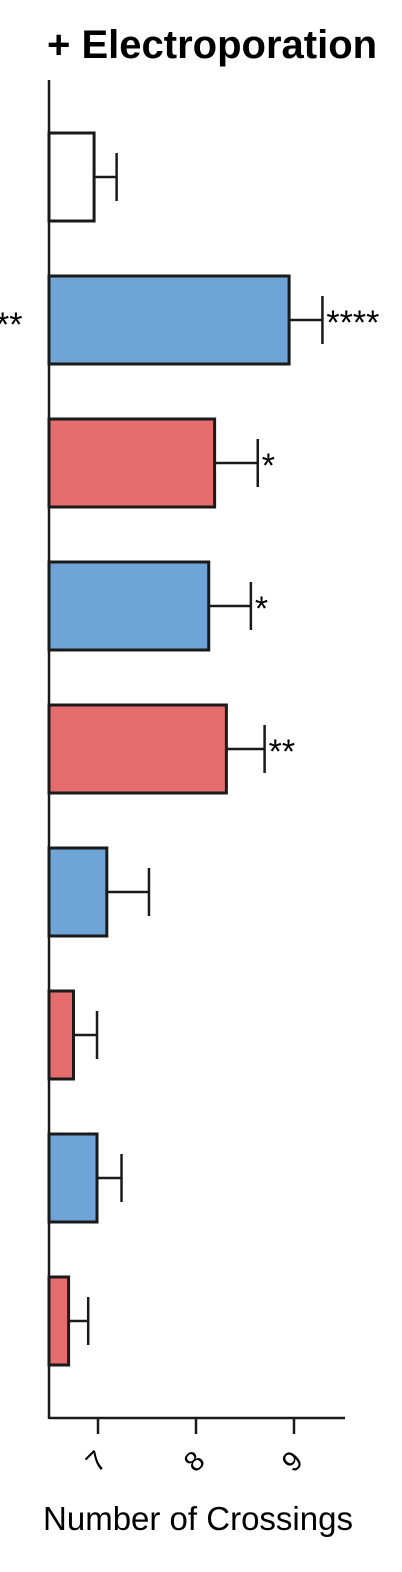 Image resolution: width=402 pixels, height=1572 pixels. What do you see at coordinates (282, 752) in the screenshot?
I see `significance-label-5: **` at bounding box center [282, 752].